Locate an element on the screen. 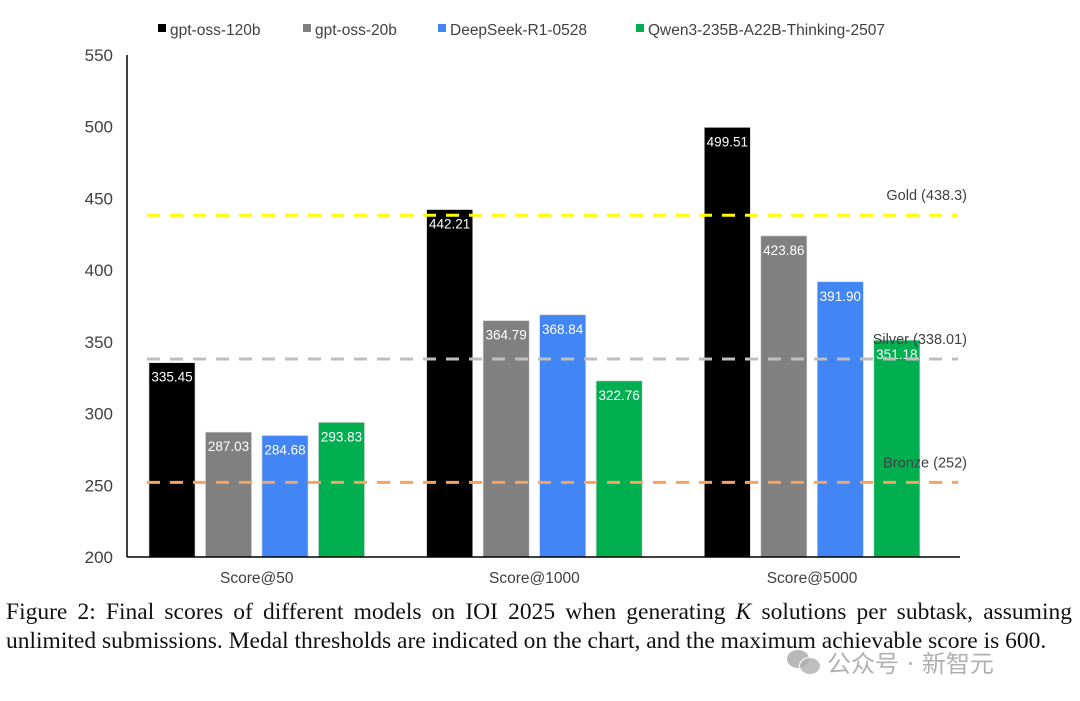 This screenshot has width=1080, height=701. legend-label: gpt-oss-120b is located at coordinates (215, 30).